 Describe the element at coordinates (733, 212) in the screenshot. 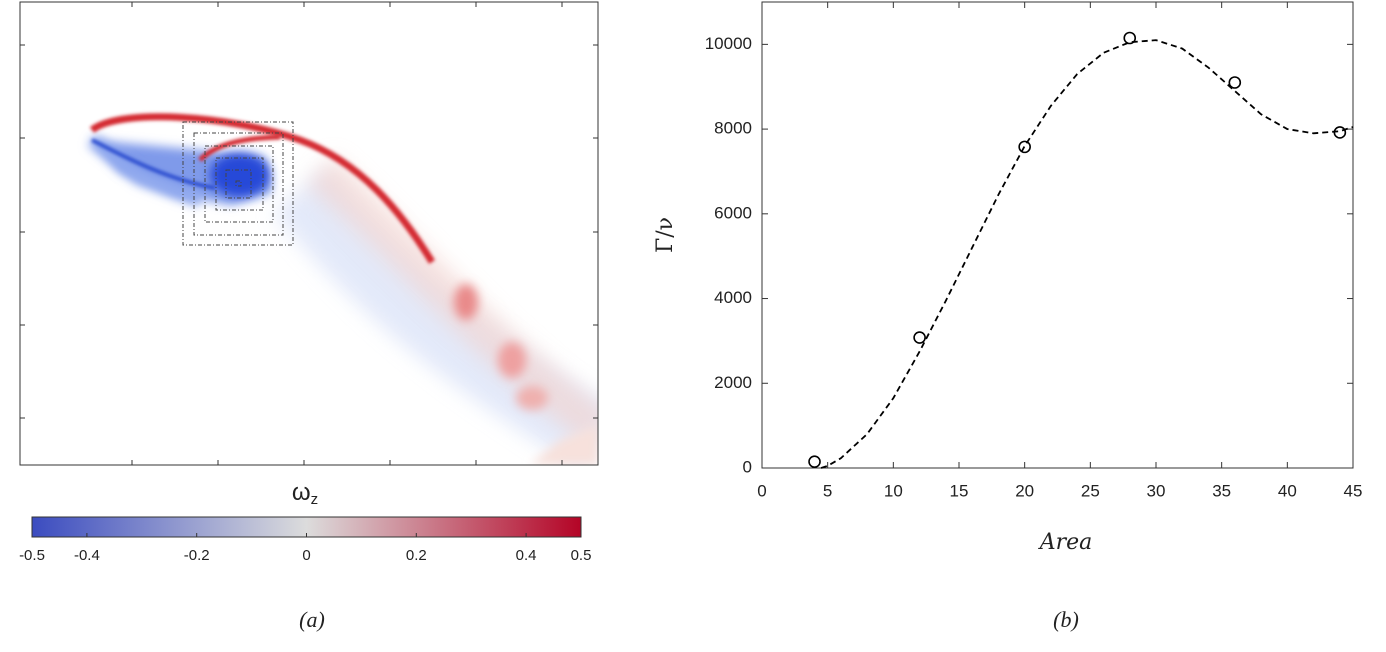

I see `y-tick-label: 6000` at that location.